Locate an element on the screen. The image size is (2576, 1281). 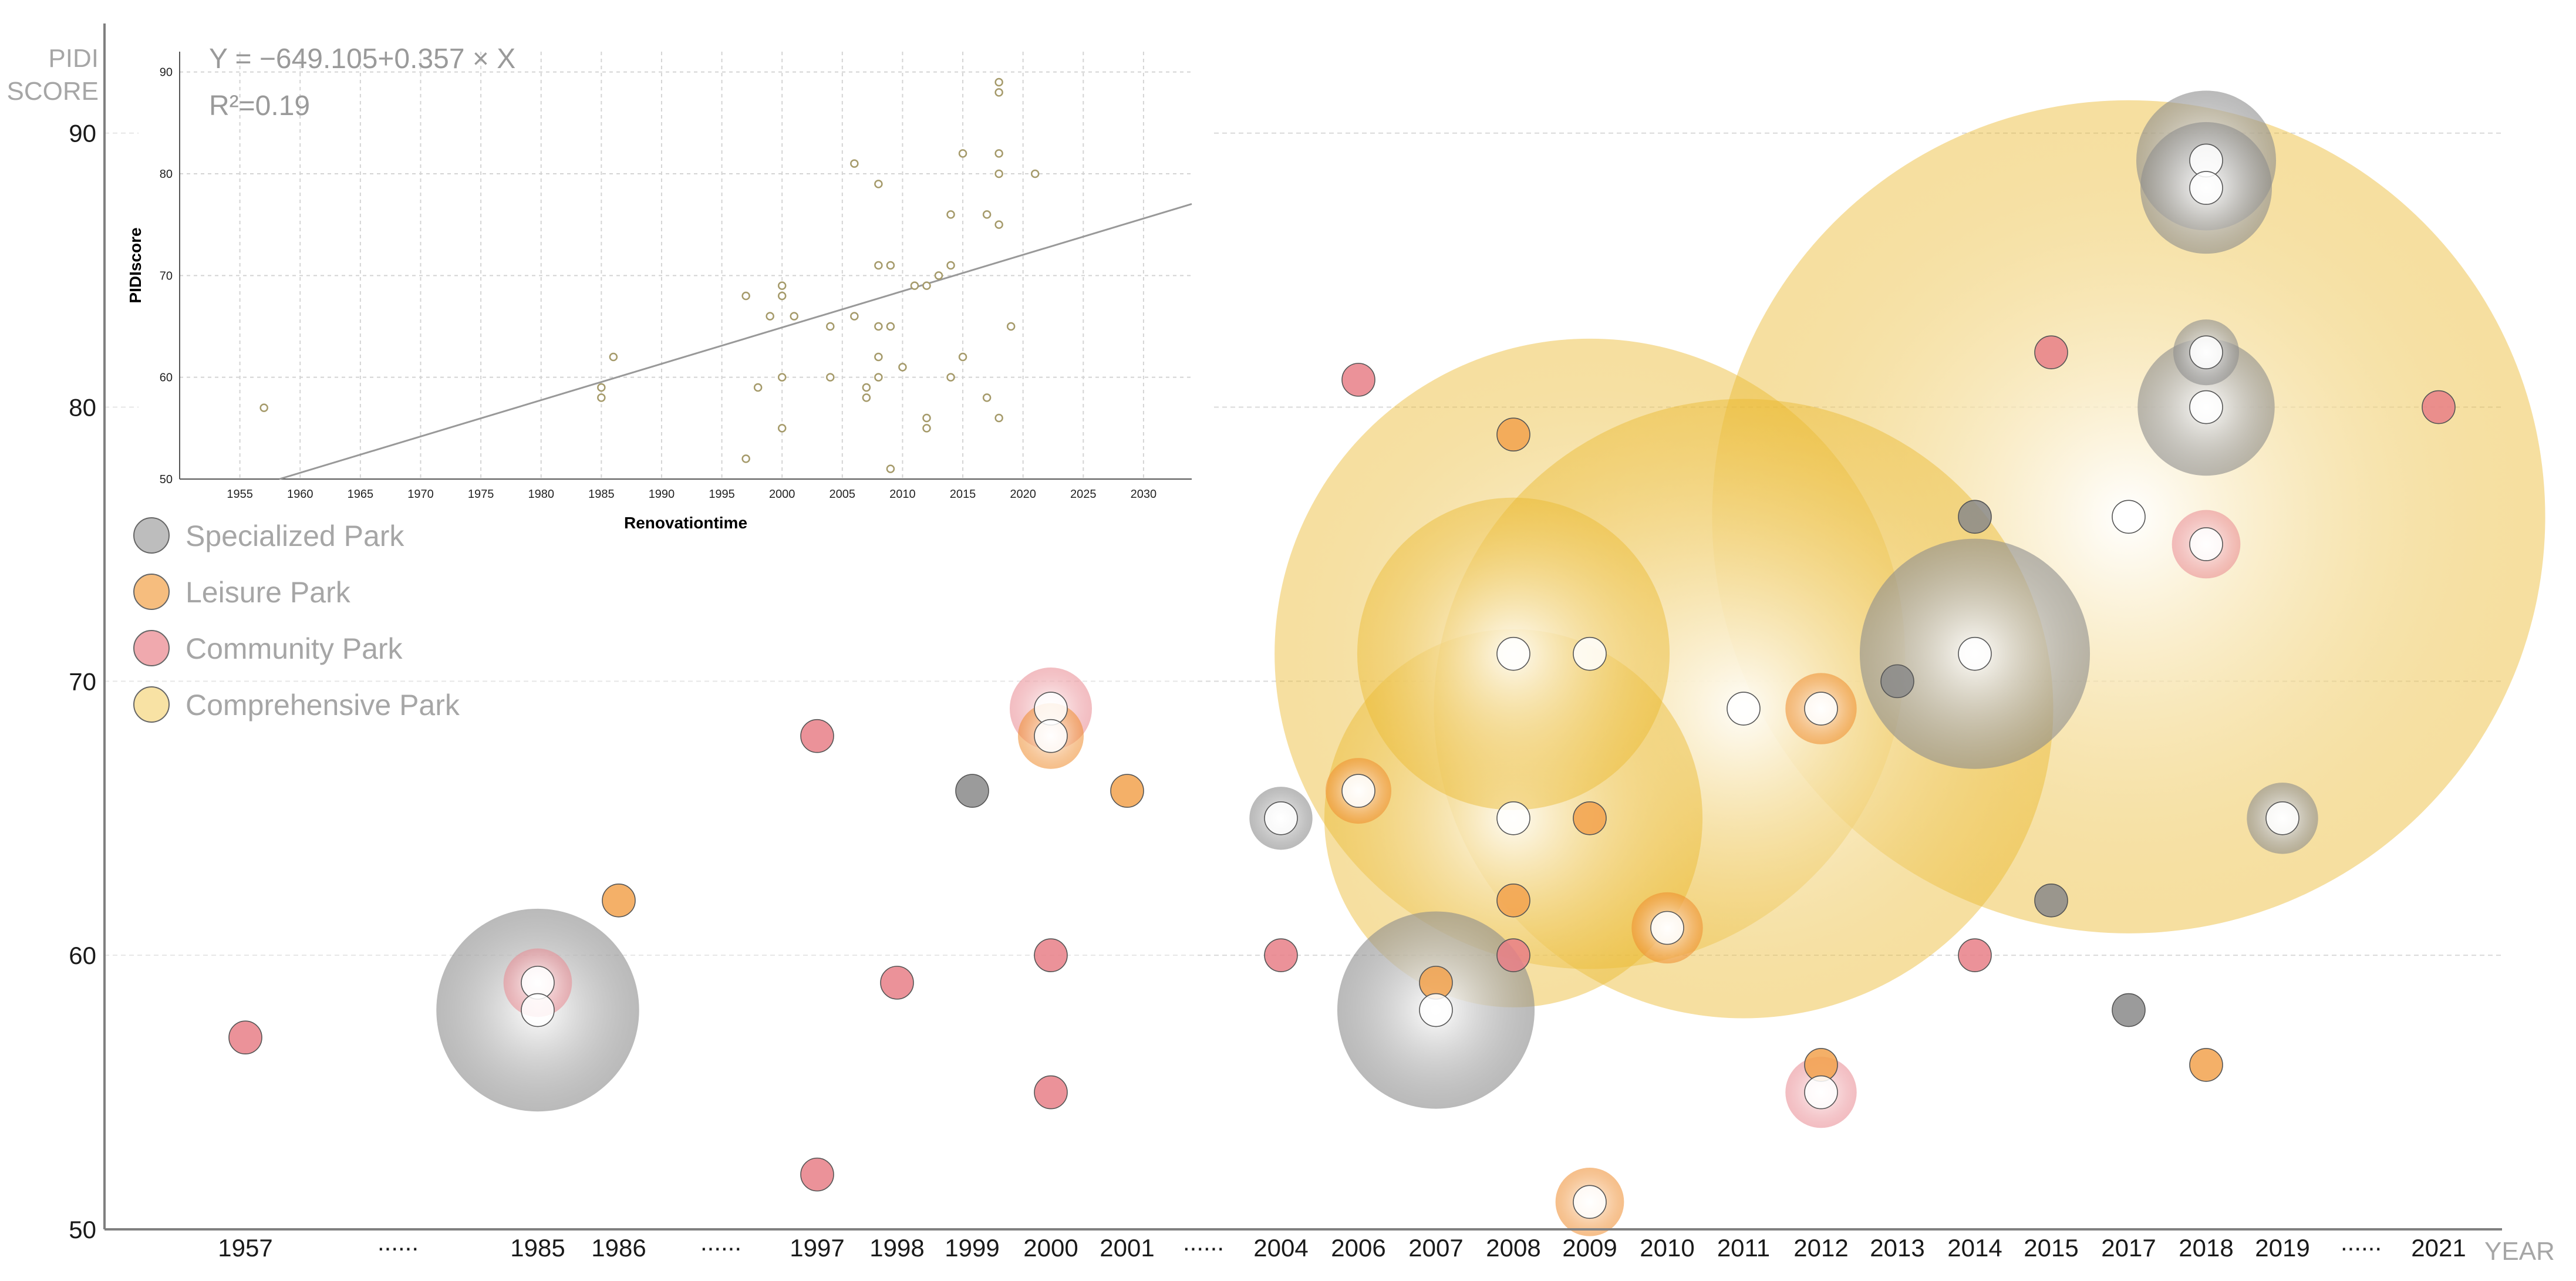
x-tick-label: 2017 is located at coordinates (2128, 1248).